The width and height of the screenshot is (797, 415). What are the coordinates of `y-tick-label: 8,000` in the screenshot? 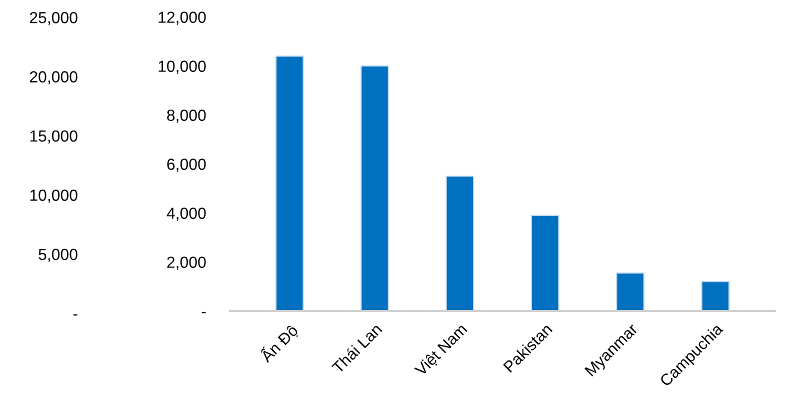 It's located at (186, 116).